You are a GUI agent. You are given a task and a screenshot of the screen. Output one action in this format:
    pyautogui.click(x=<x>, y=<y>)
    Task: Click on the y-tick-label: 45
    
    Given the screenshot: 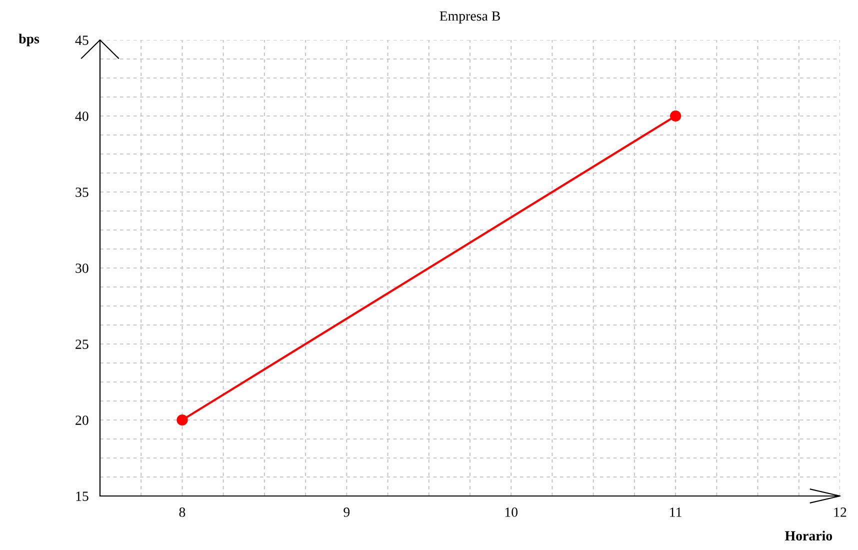 What is the action you would take?
    pyautogui.click(x=81, y=40)
    